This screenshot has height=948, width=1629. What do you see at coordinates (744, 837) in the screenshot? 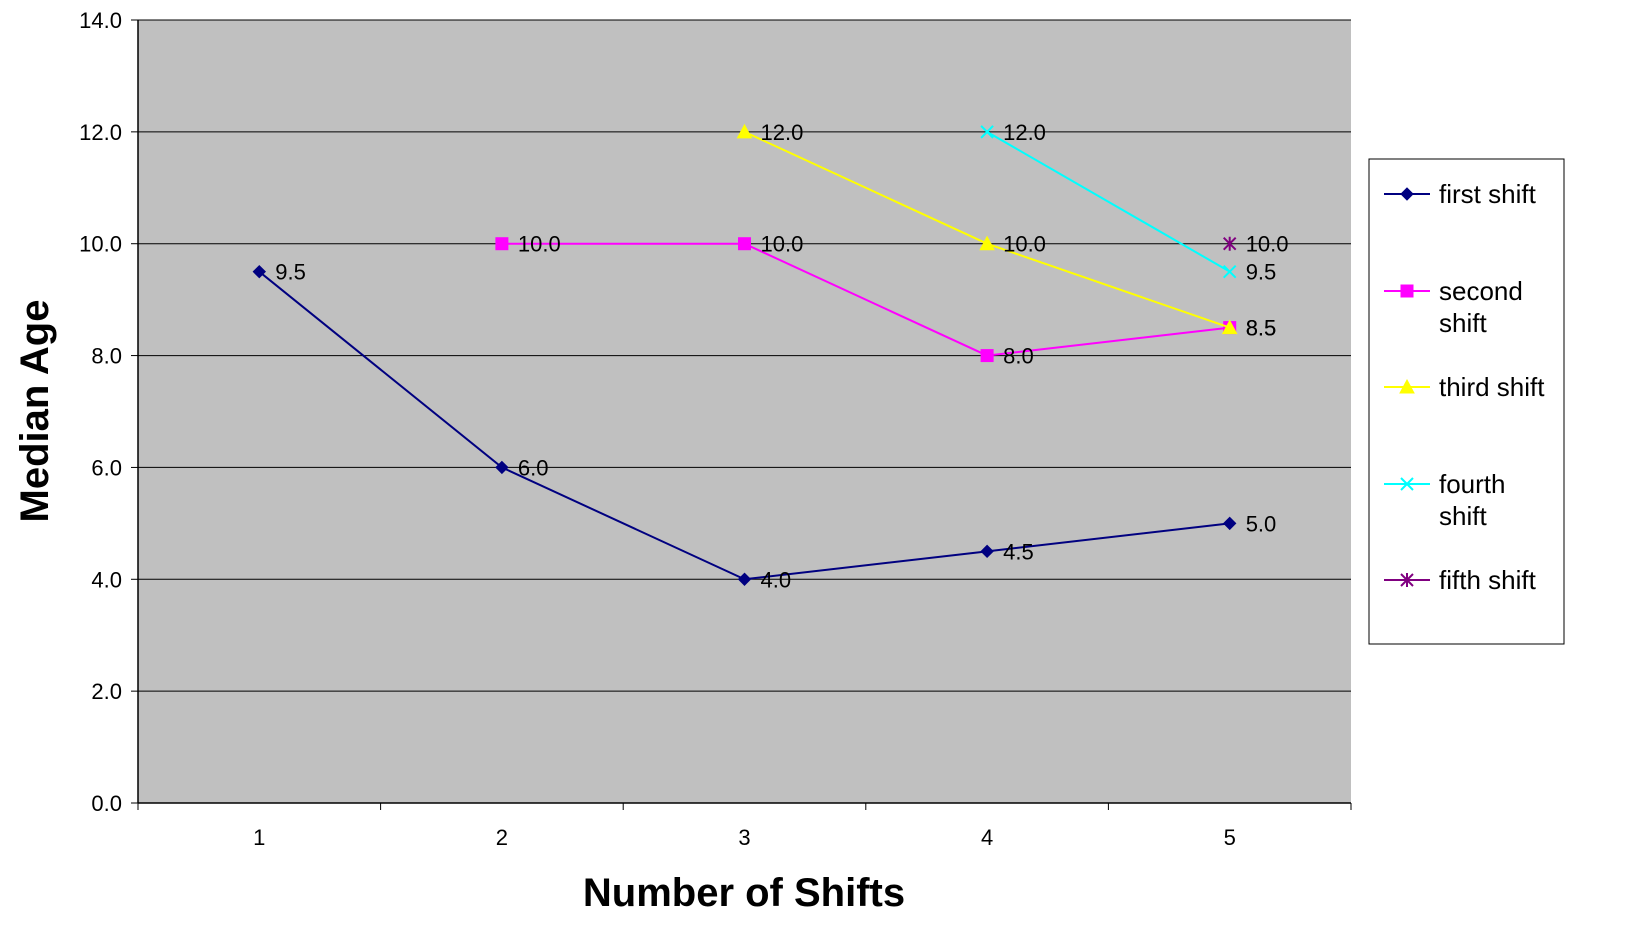
I see `x-tick-label: 3` at bounding box center [744, 837].